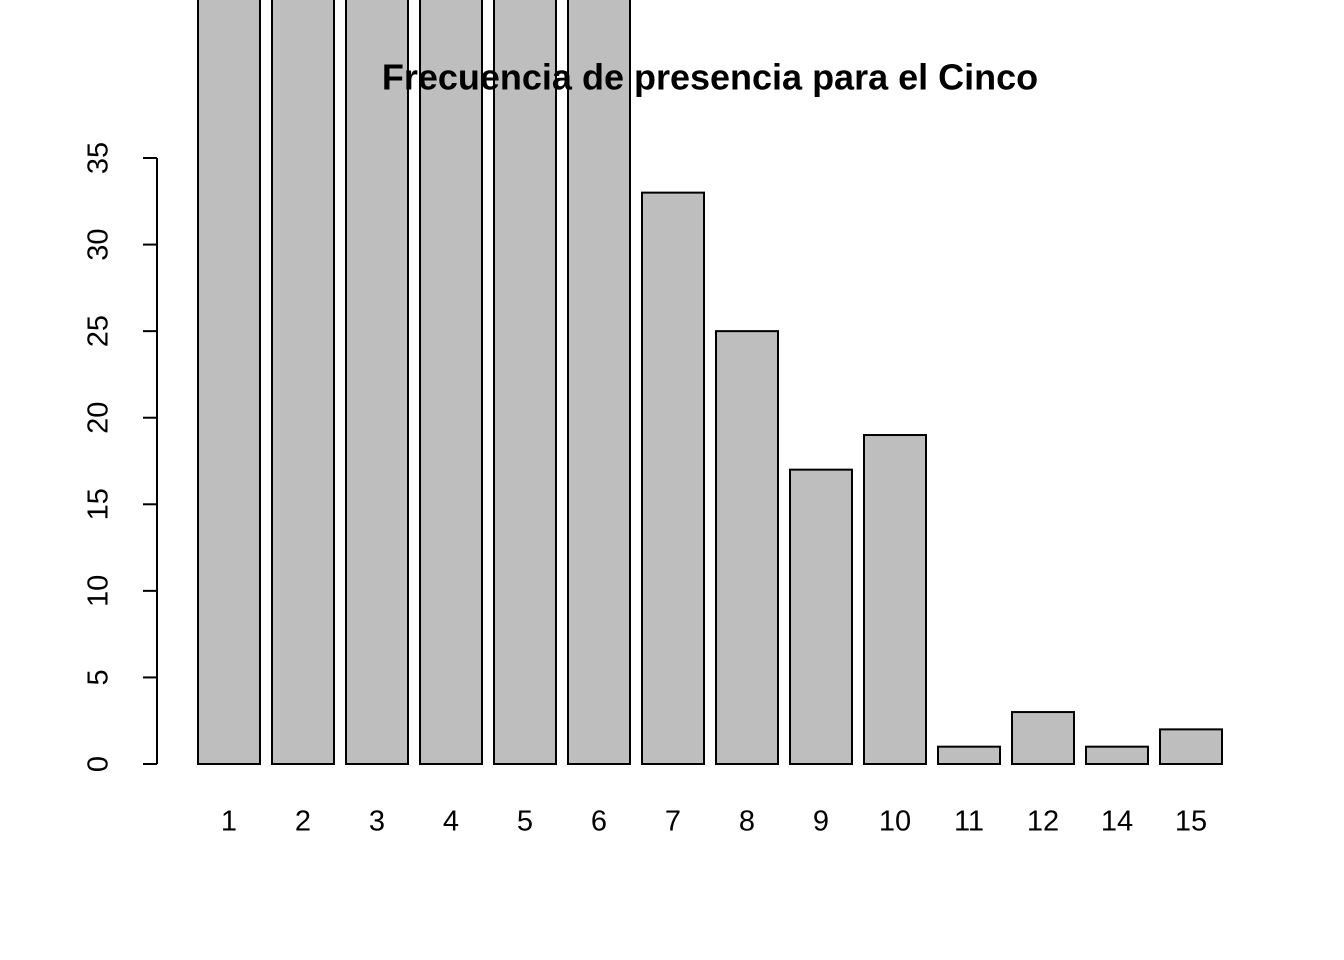 The image size is (1344, 960). What do you see at coordinates (525, 822) in the screenshot?
I see `x-tick-label: 5` at bounding box center [525, 822].